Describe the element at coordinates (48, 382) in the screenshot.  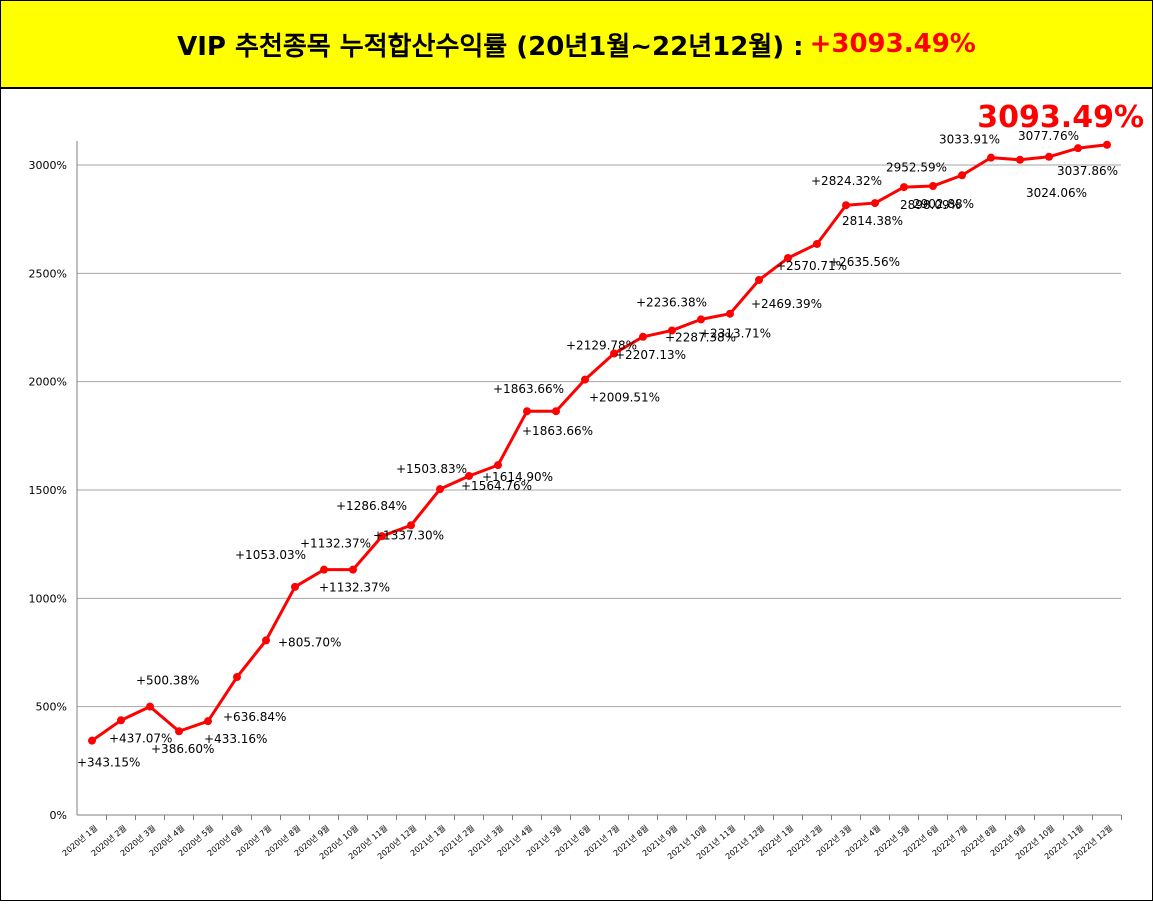
I see `y-tick-label: 2000%` at that location.